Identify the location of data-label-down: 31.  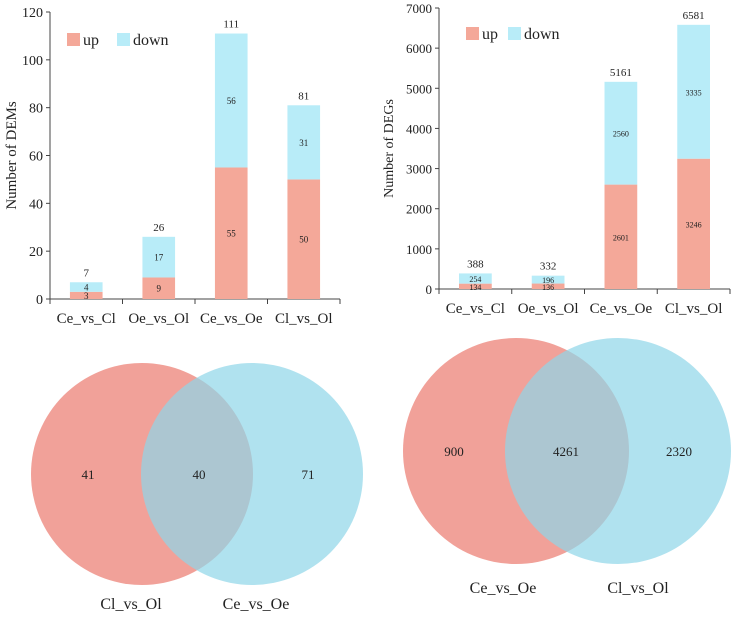
(303, 143).